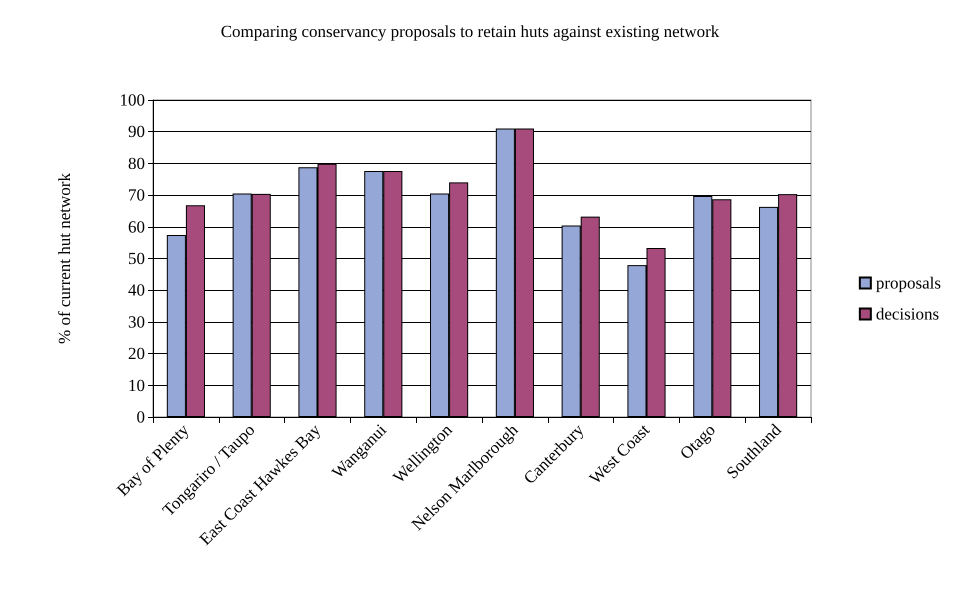 Image resolution: width=968 pixels, height=597 pixels. Describe the element at coordinates (136, 322) in the screenshot. I see `y-tick-label: 30` at that location.